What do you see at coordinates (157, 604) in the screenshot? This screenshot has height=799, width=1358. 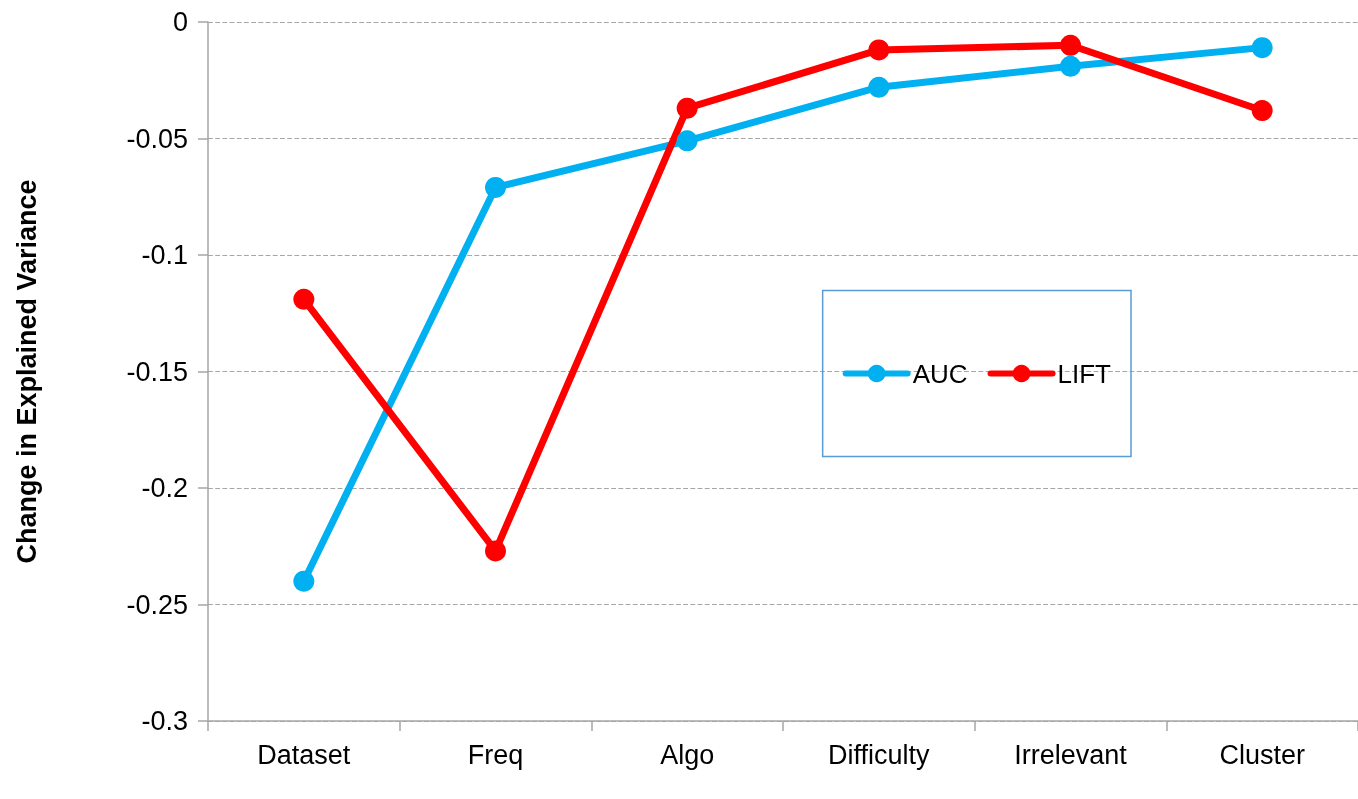 I see `y-tick-label: -0.25` at bounding box center [157, 604].